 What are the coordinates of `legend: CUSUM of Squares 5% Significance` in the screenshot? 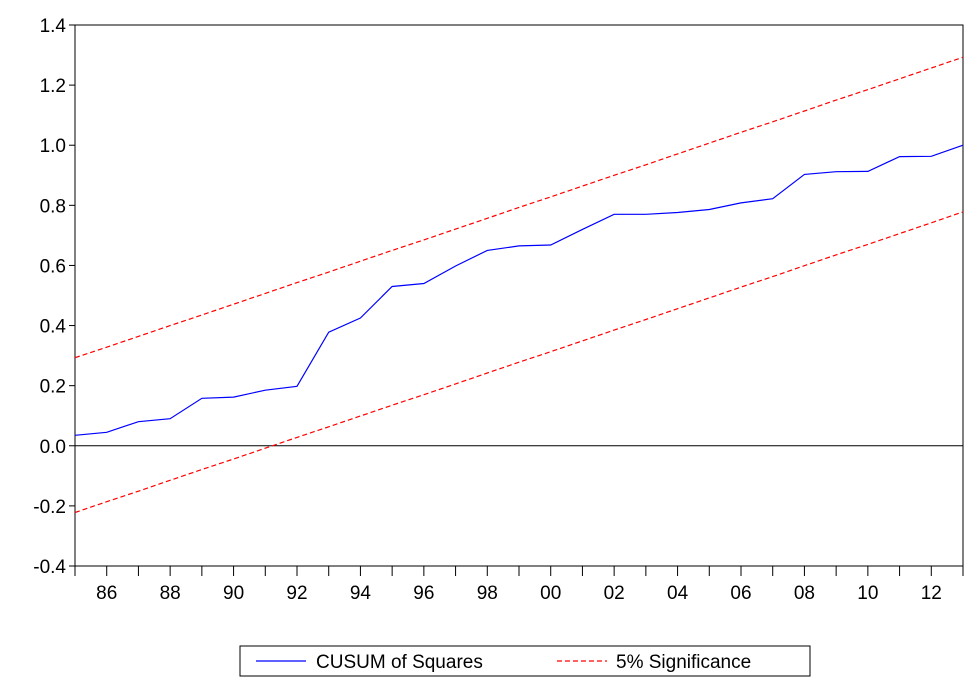 It's located at (525, 661).